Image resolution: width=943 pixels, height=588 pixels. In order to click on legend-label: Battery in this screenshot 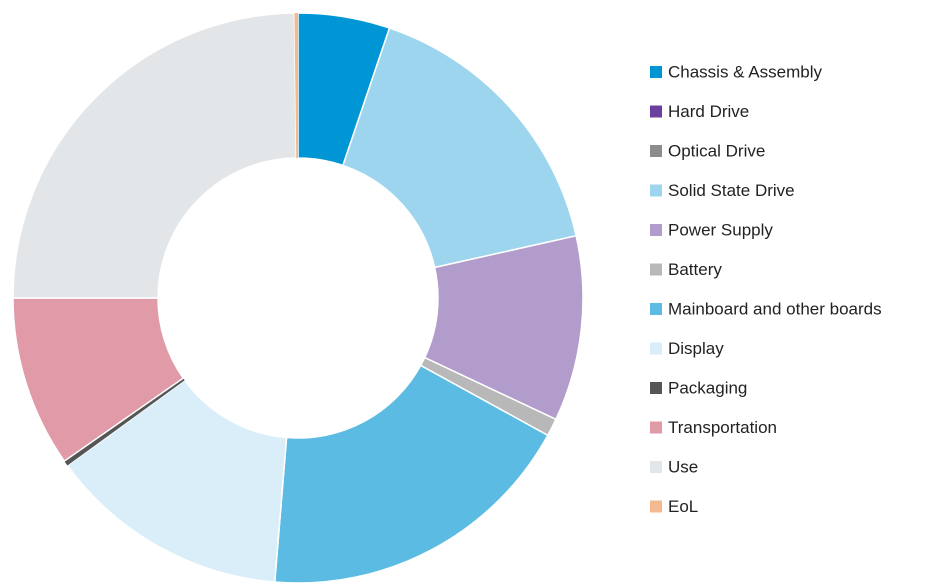, I will do `click(695, 269)`.